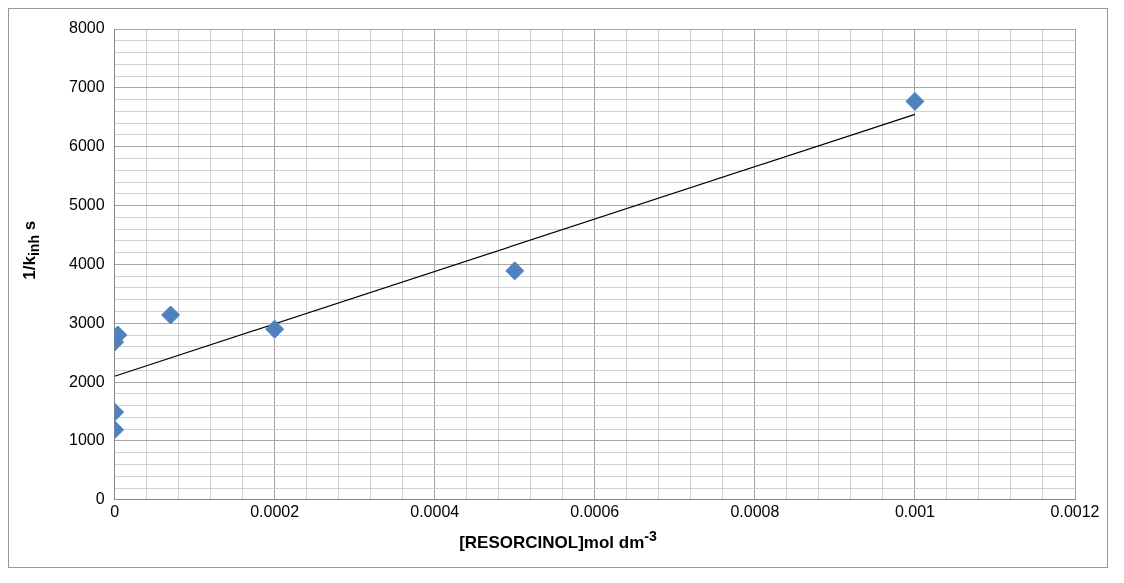 The image size is (1124, 583). What do you see at coordinates (87, 440) in the screenshot?
I see `y-tick-label: 1000` at bounding box center [87, 440].